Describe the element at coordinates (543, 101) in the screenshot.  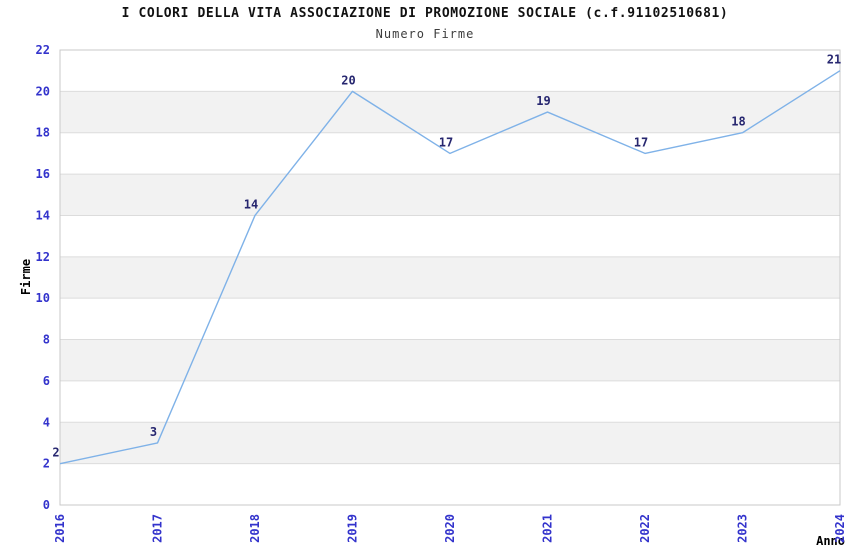
I see `point-label: 19` at that location.